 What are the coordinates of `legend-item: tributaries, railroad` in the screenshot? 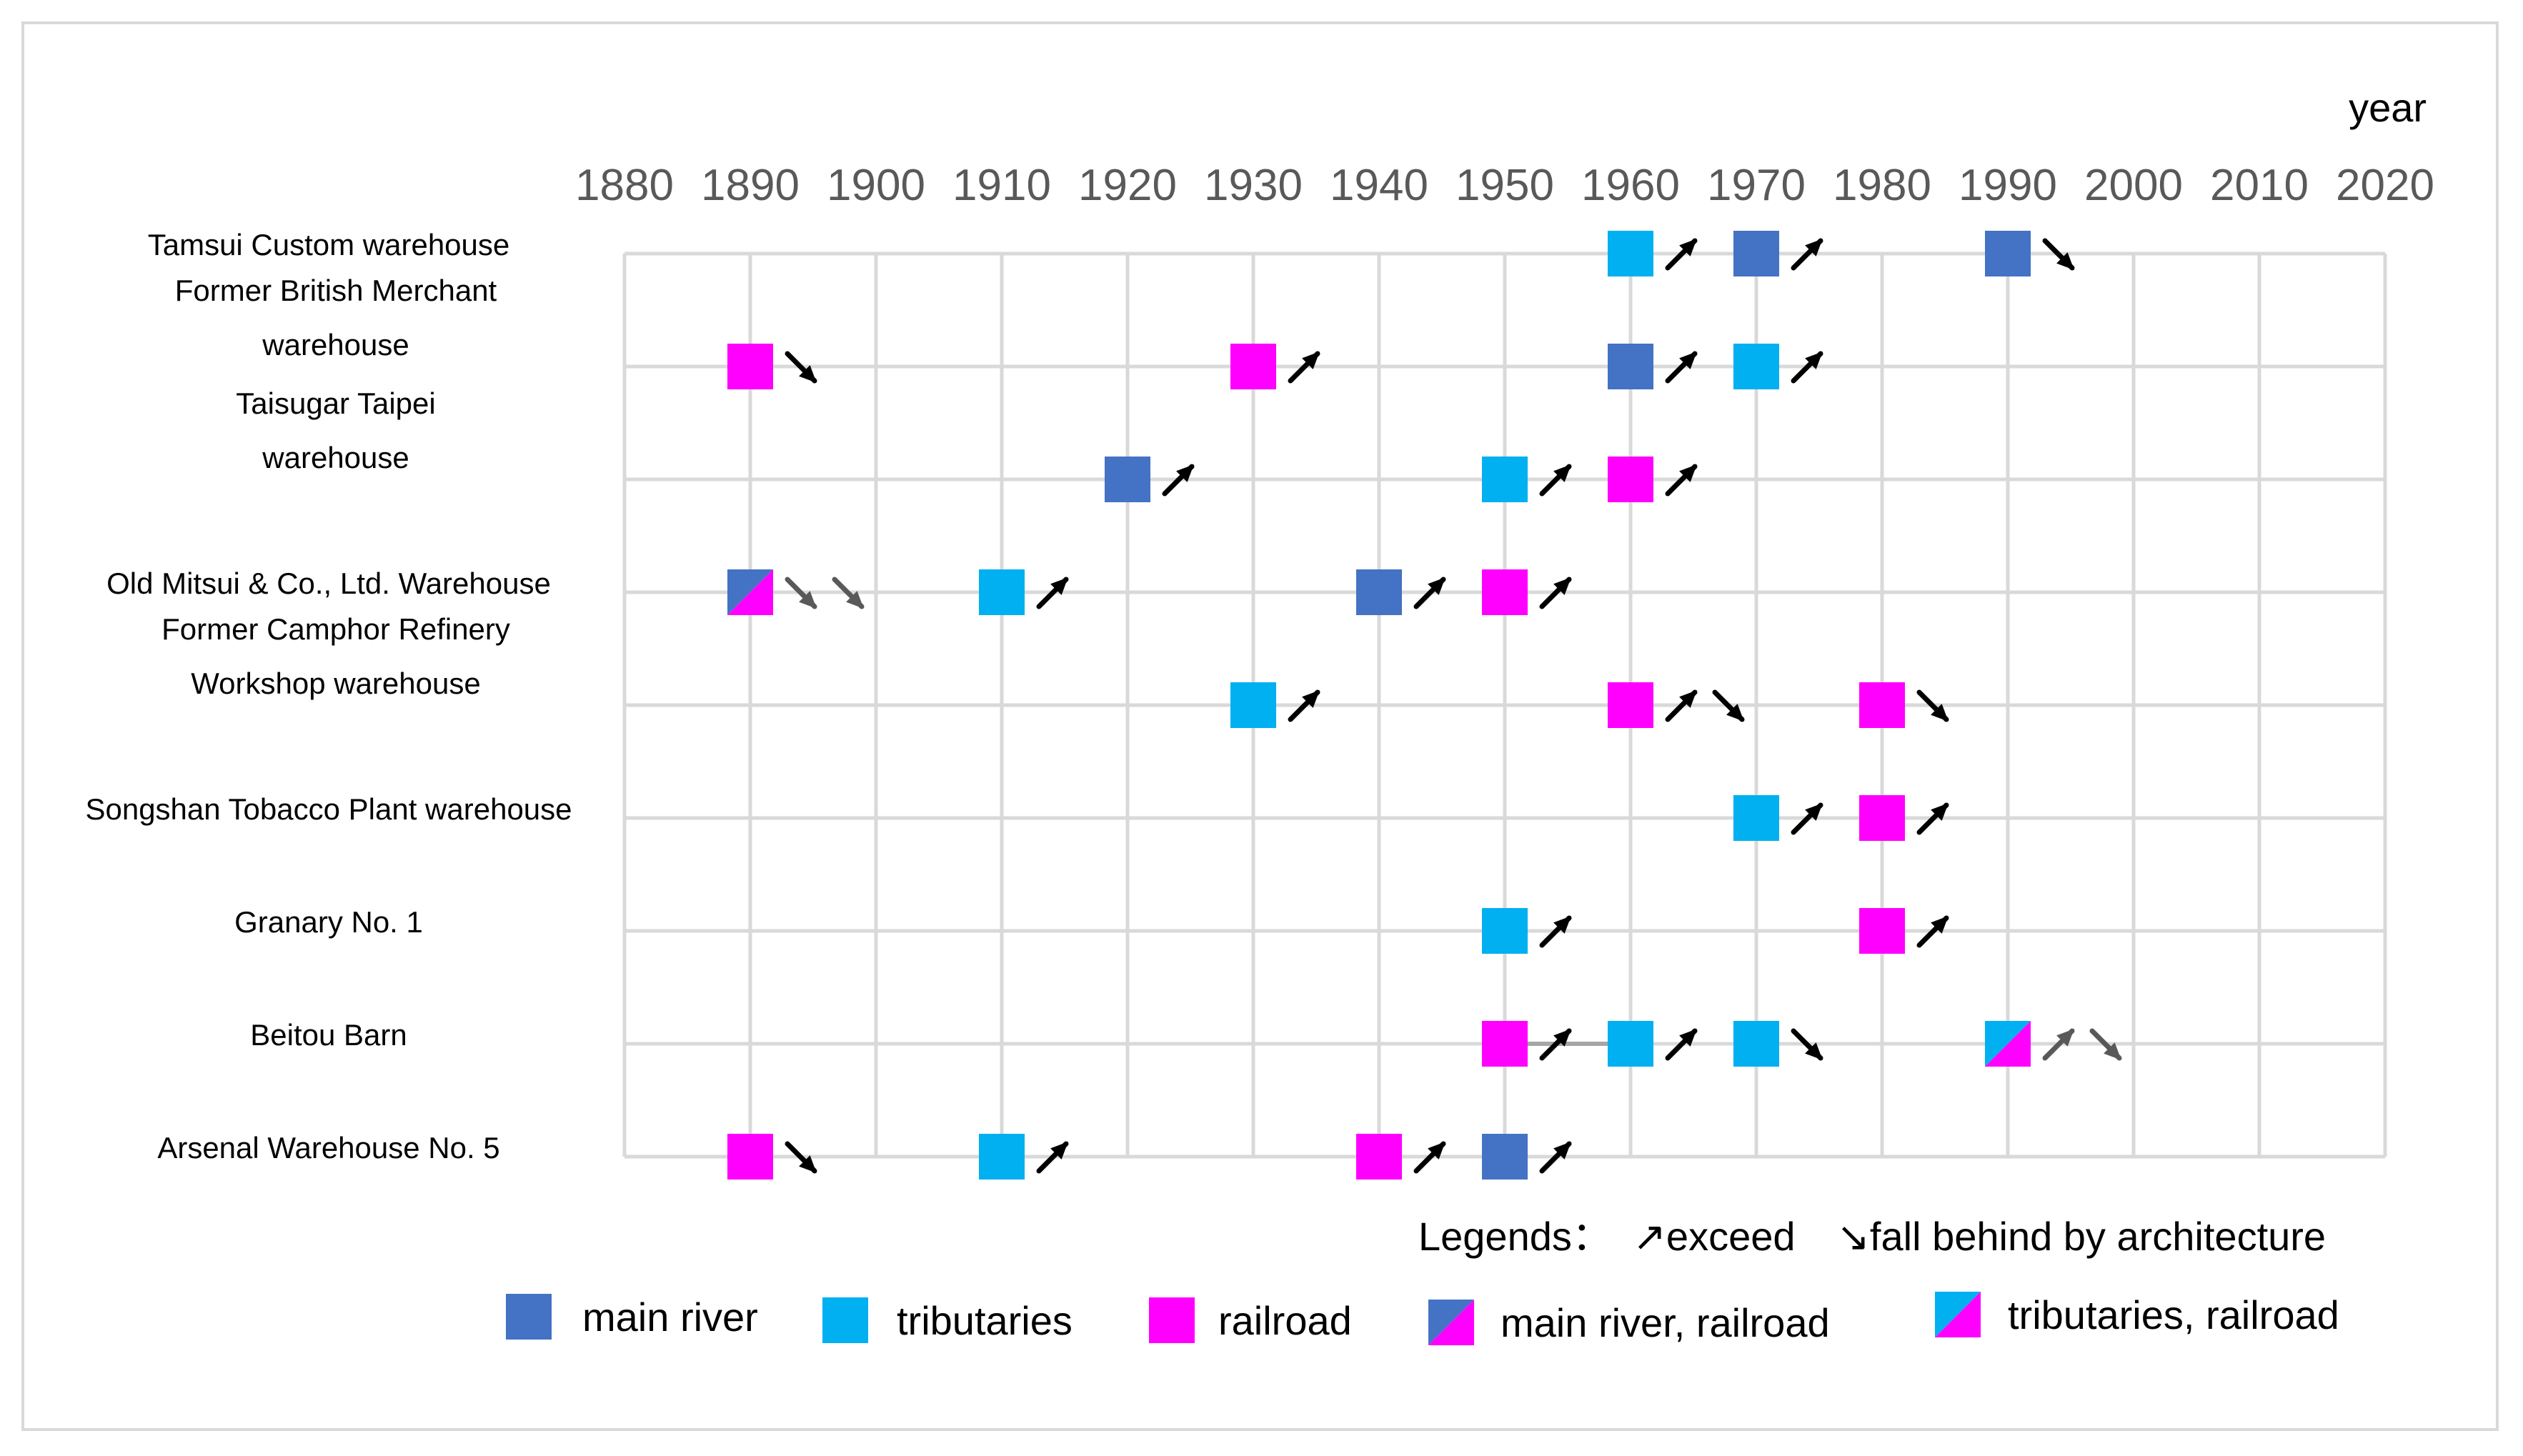 It's located at (2137, 1314).